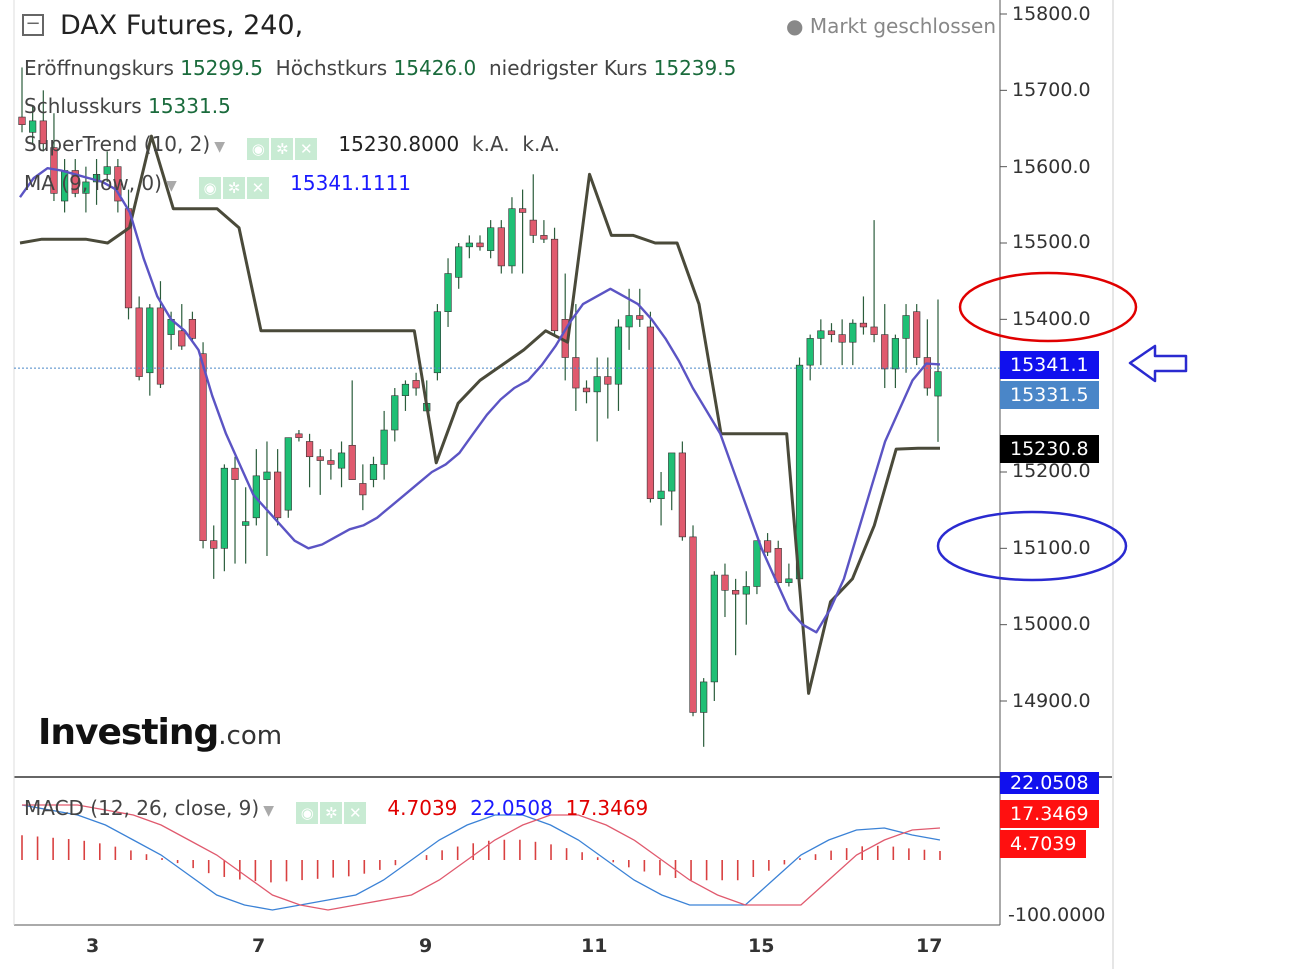  I want to click on collapse-icon: −, so click(33, 25).